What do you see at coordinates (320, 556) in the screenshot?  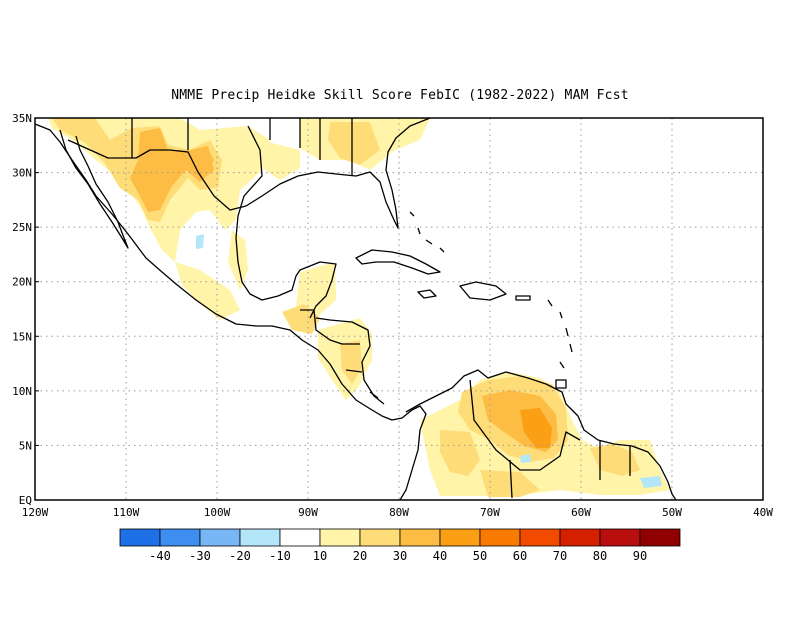 I see `colorbar-label: 10` at bounding box center [320, 556].